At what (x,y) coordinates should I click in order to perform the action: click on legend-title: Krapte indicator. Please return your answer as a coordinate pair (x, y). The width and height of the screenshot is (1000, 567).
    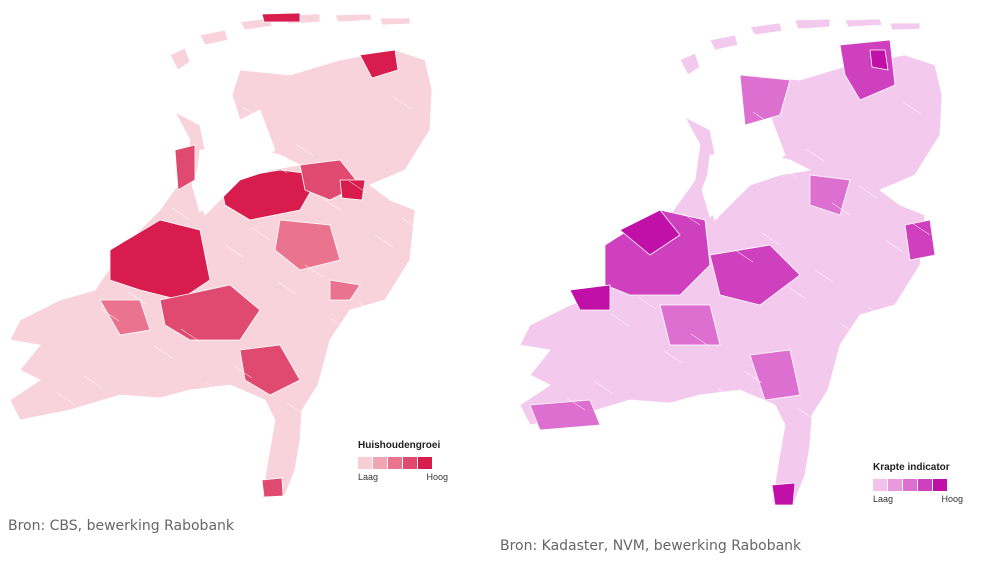
    Looking at the image, I should click on (911, 467).